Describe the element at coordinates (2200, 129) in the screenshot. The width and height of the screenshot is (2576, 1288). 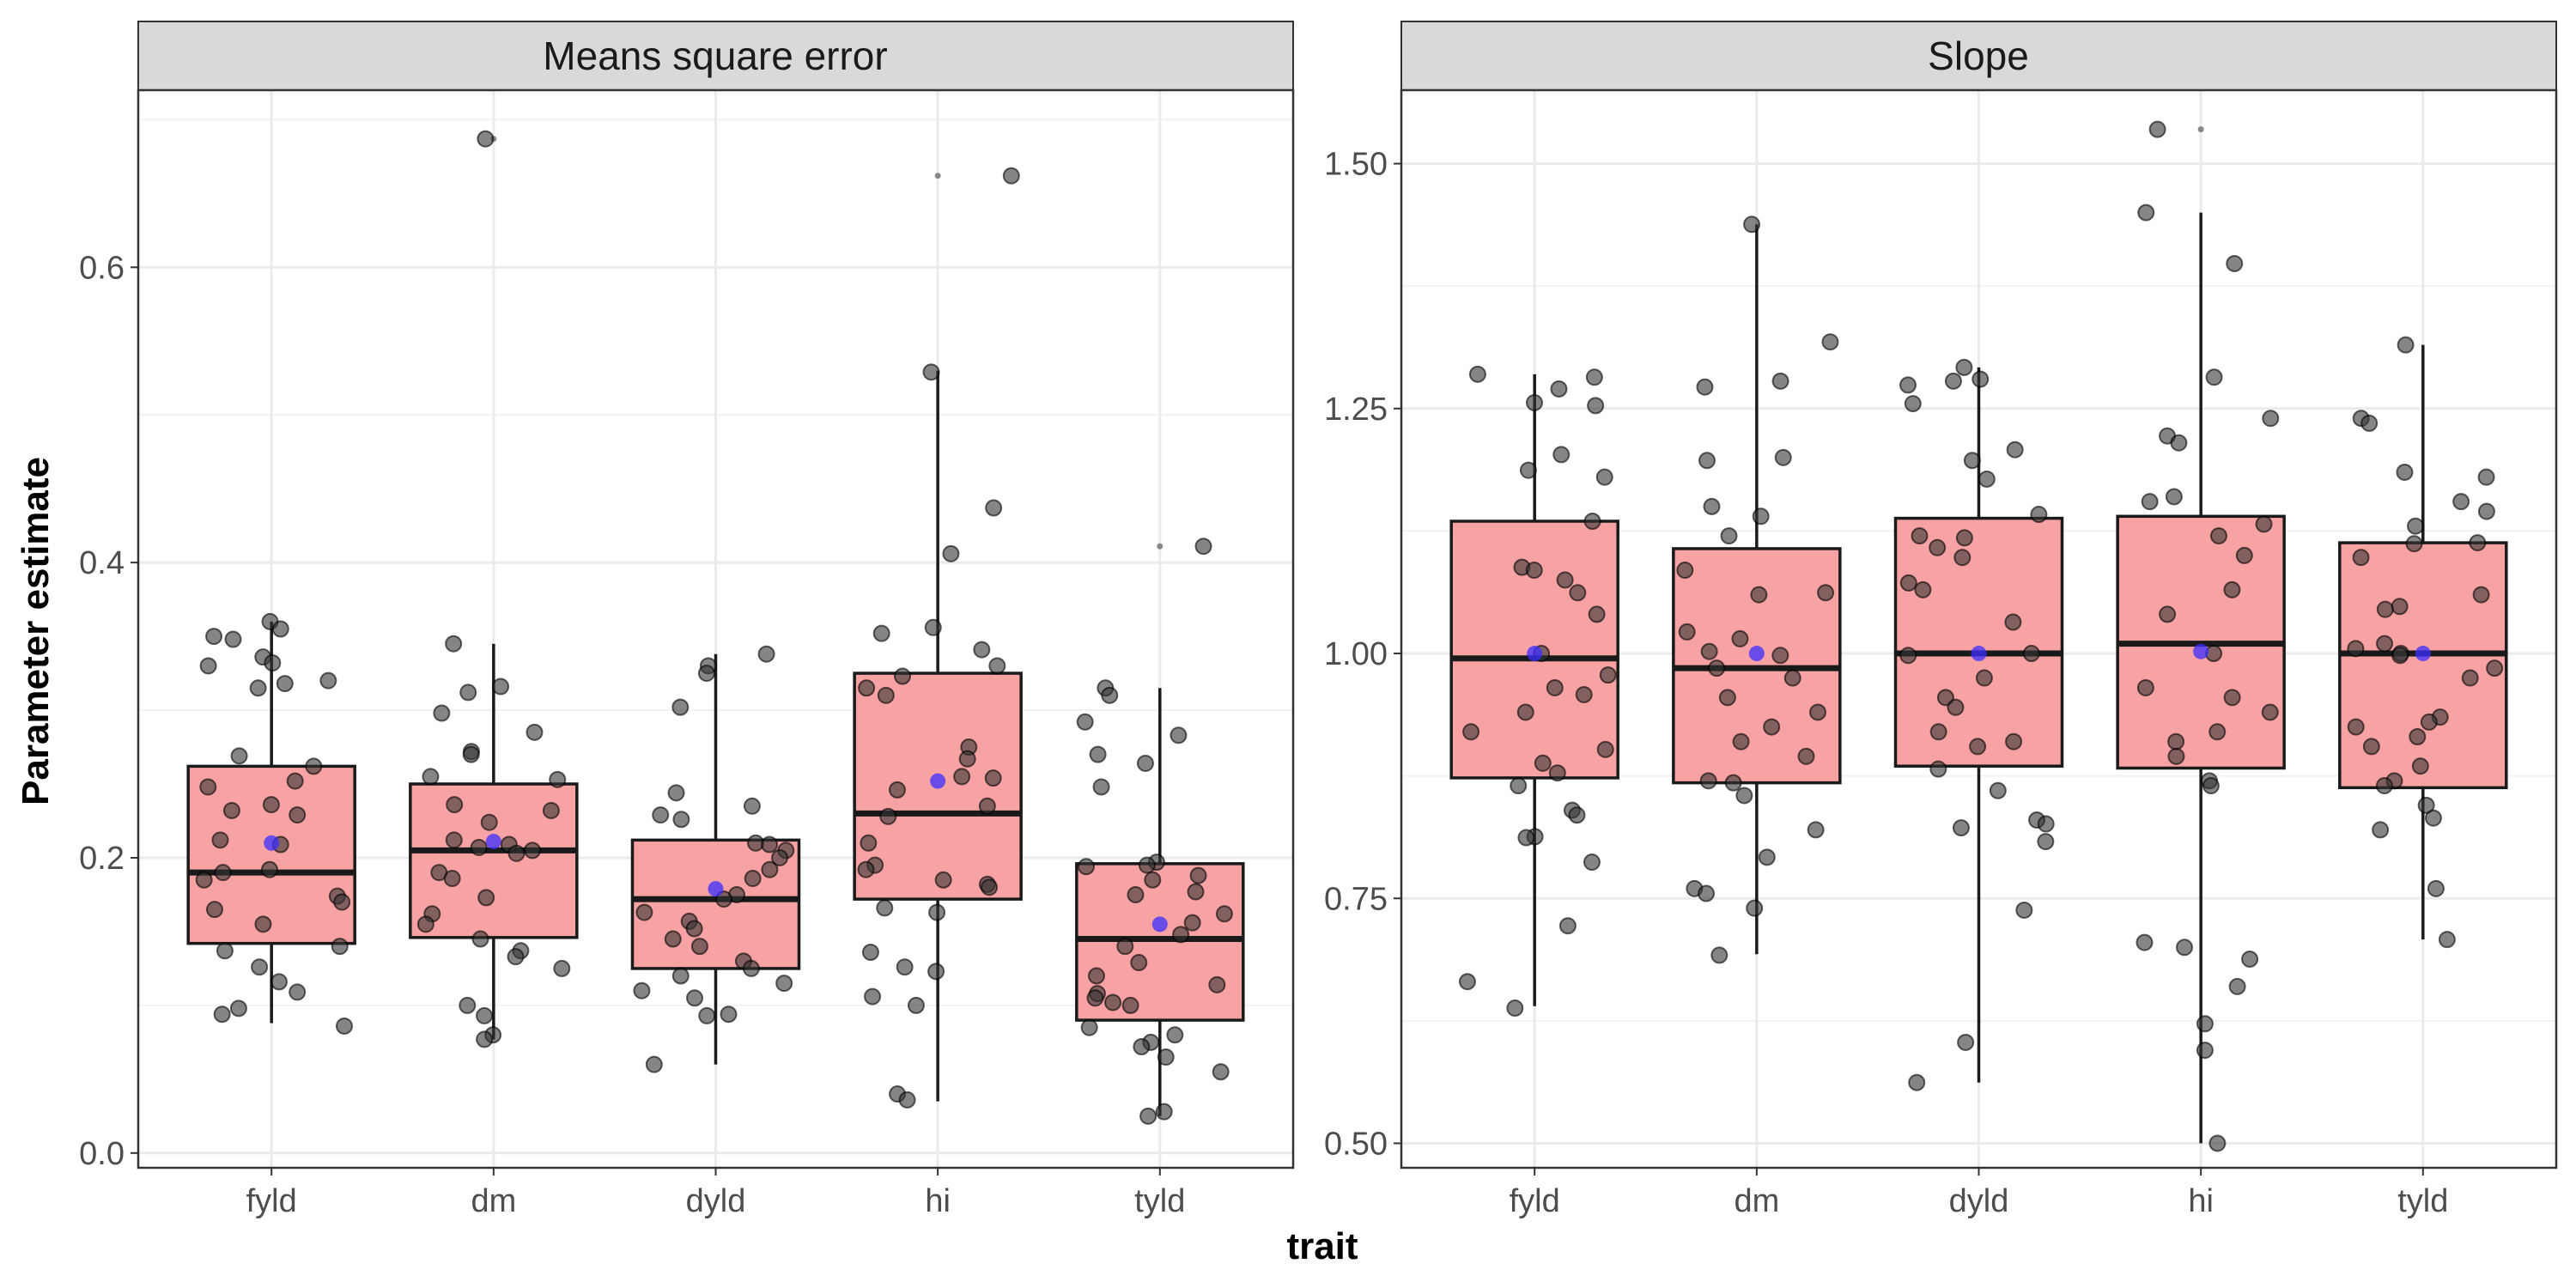
I see `outlier-point` at that location.